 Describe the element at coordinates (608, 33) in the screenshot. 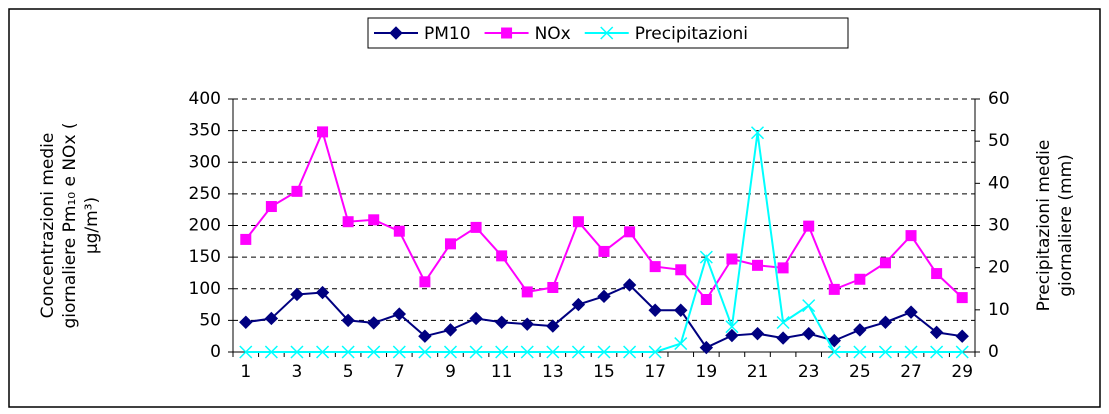

I see `legend: PM10 NOx Precipitazioni` at that location.